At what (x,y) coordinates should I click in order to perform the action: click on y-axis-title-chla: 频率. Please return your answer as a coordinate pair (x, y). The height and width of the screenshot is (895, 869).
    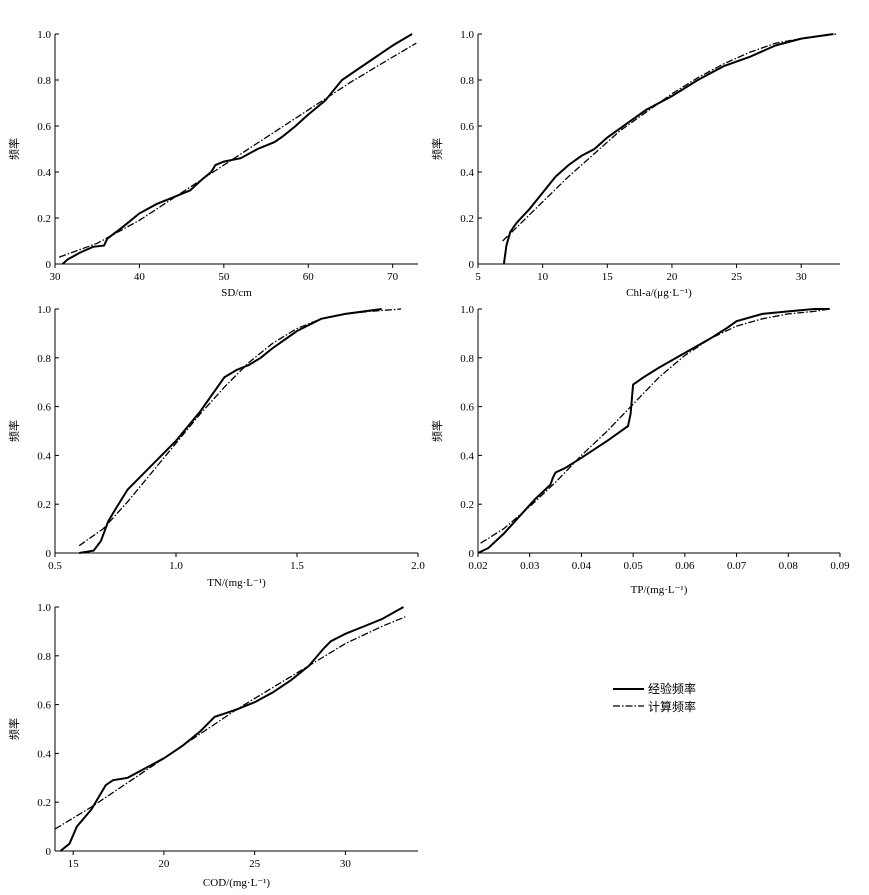
    Looking at the image, I should click on (437, 149).